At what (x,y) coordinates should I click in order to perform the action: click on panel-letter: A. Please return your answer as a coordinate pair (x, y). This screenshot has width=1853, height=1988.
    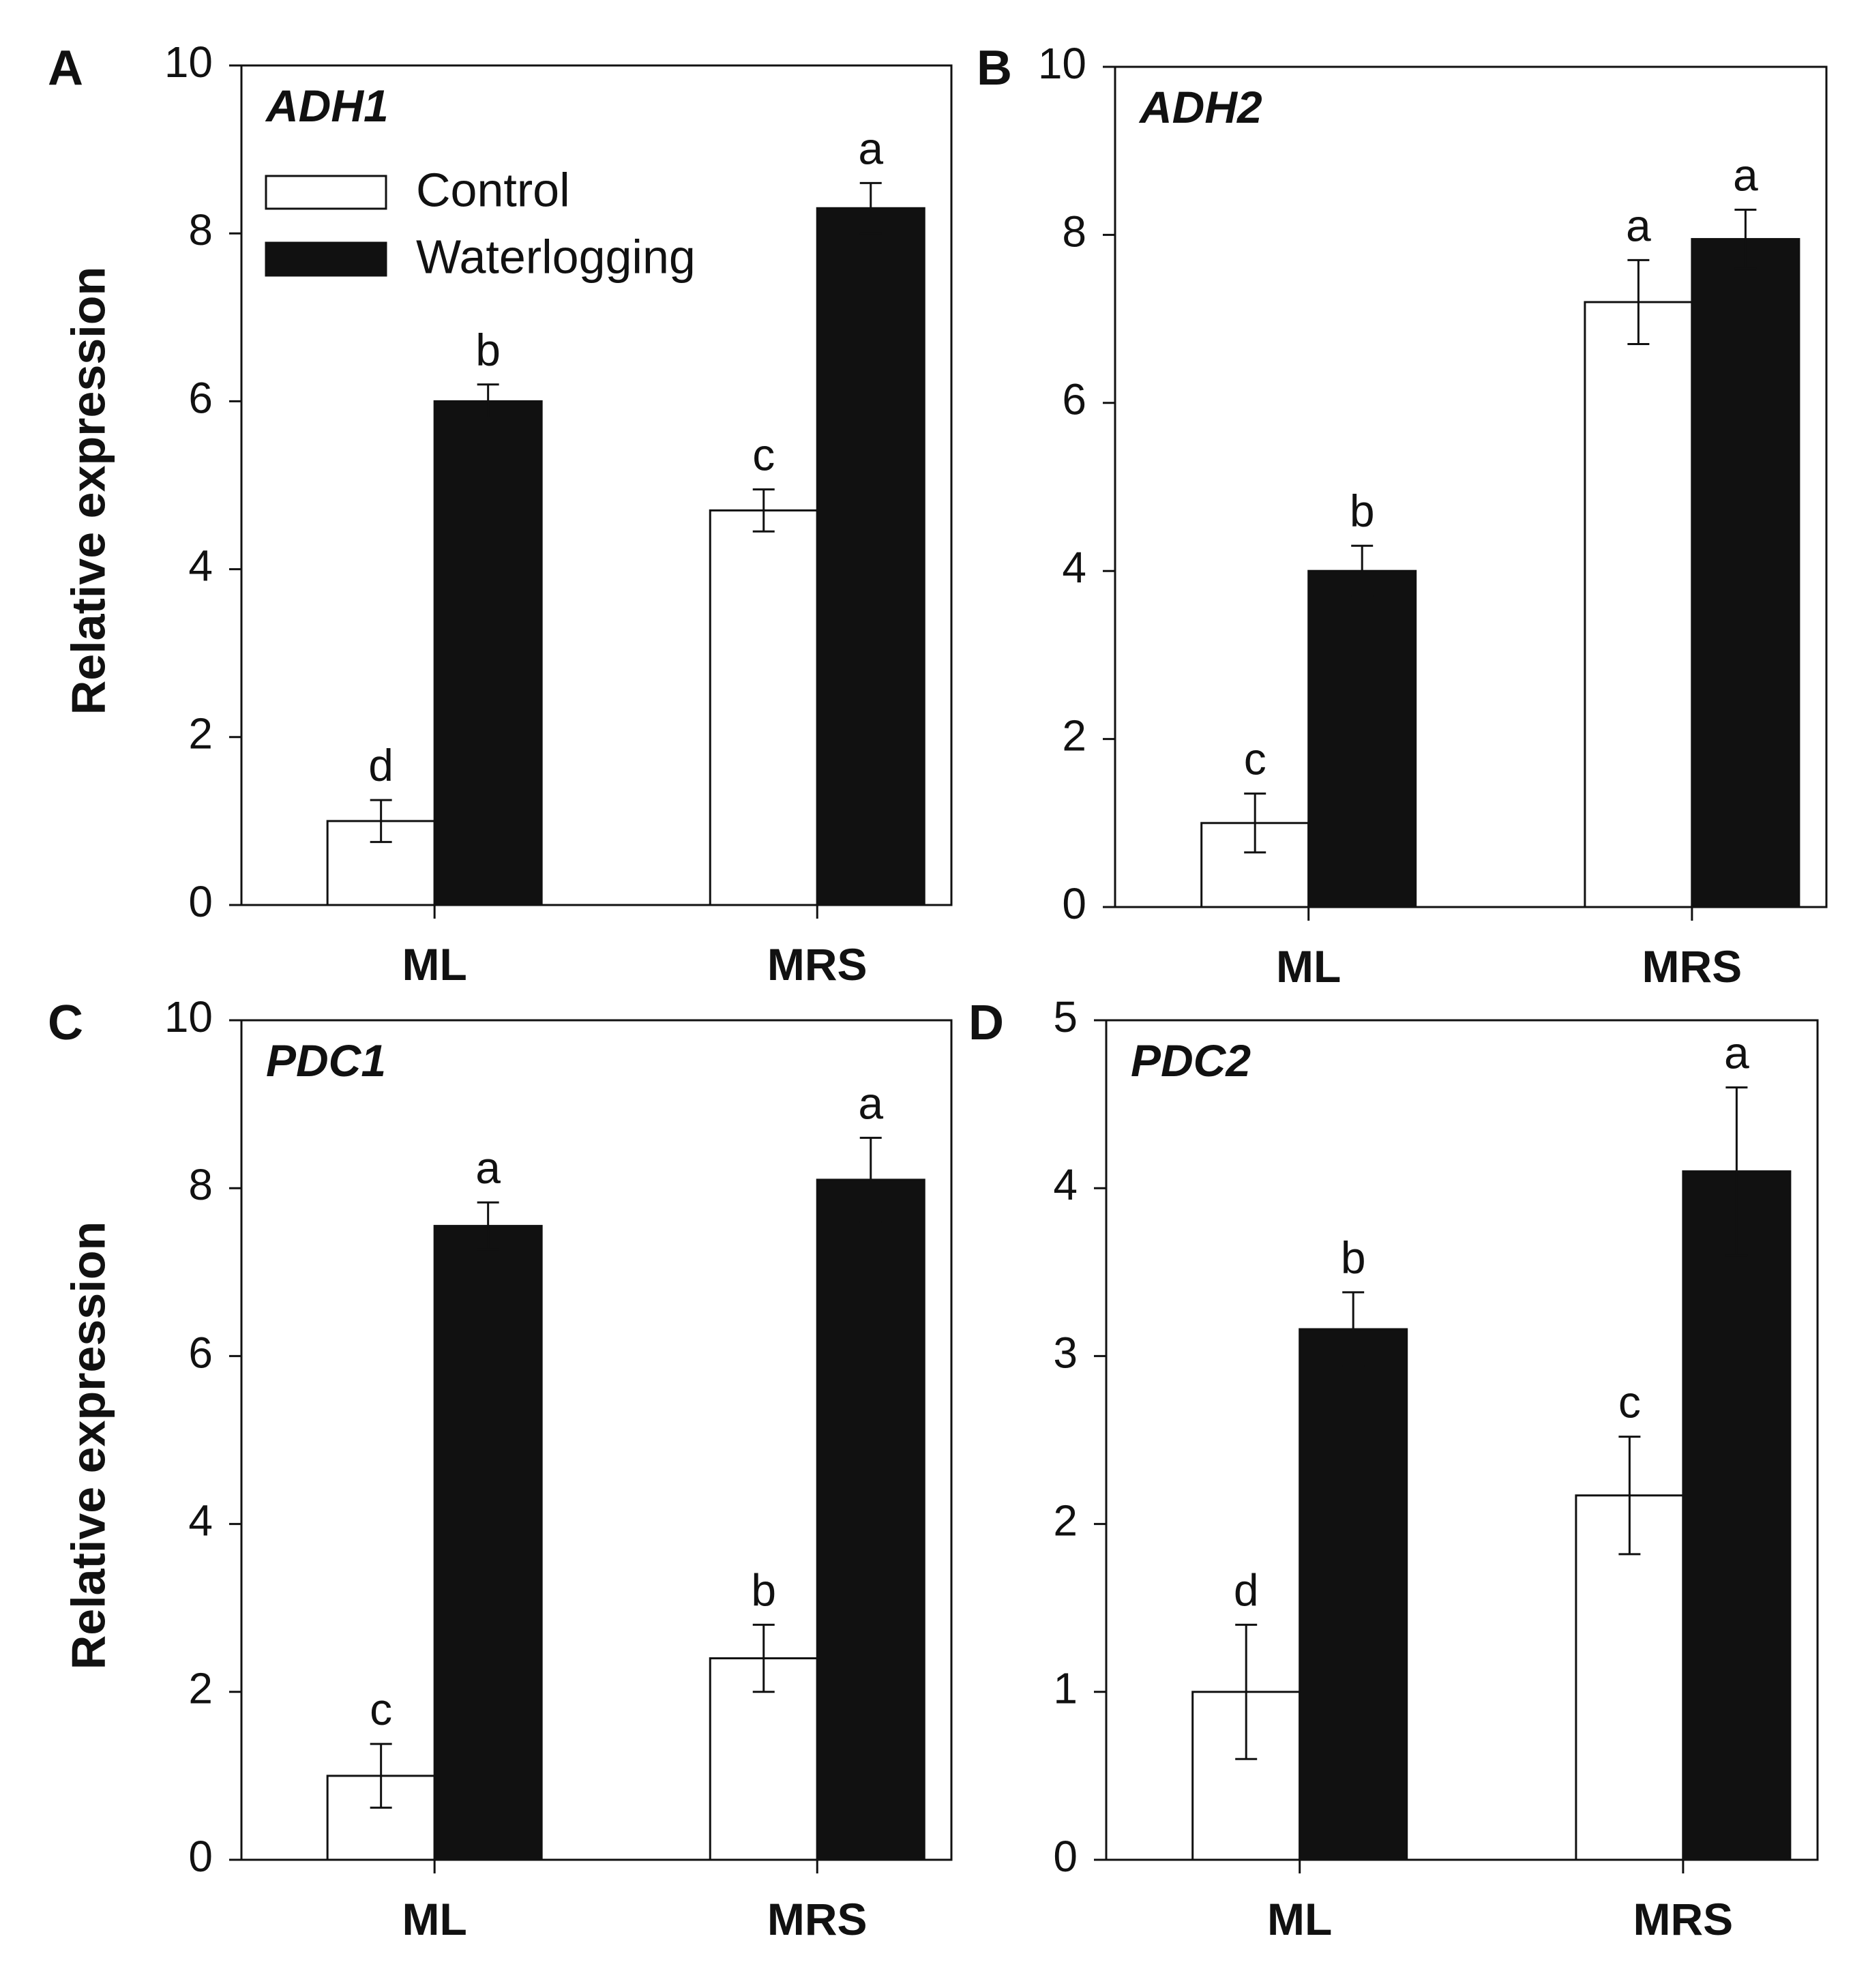
    Looking at the image, I should click on (65, 68).